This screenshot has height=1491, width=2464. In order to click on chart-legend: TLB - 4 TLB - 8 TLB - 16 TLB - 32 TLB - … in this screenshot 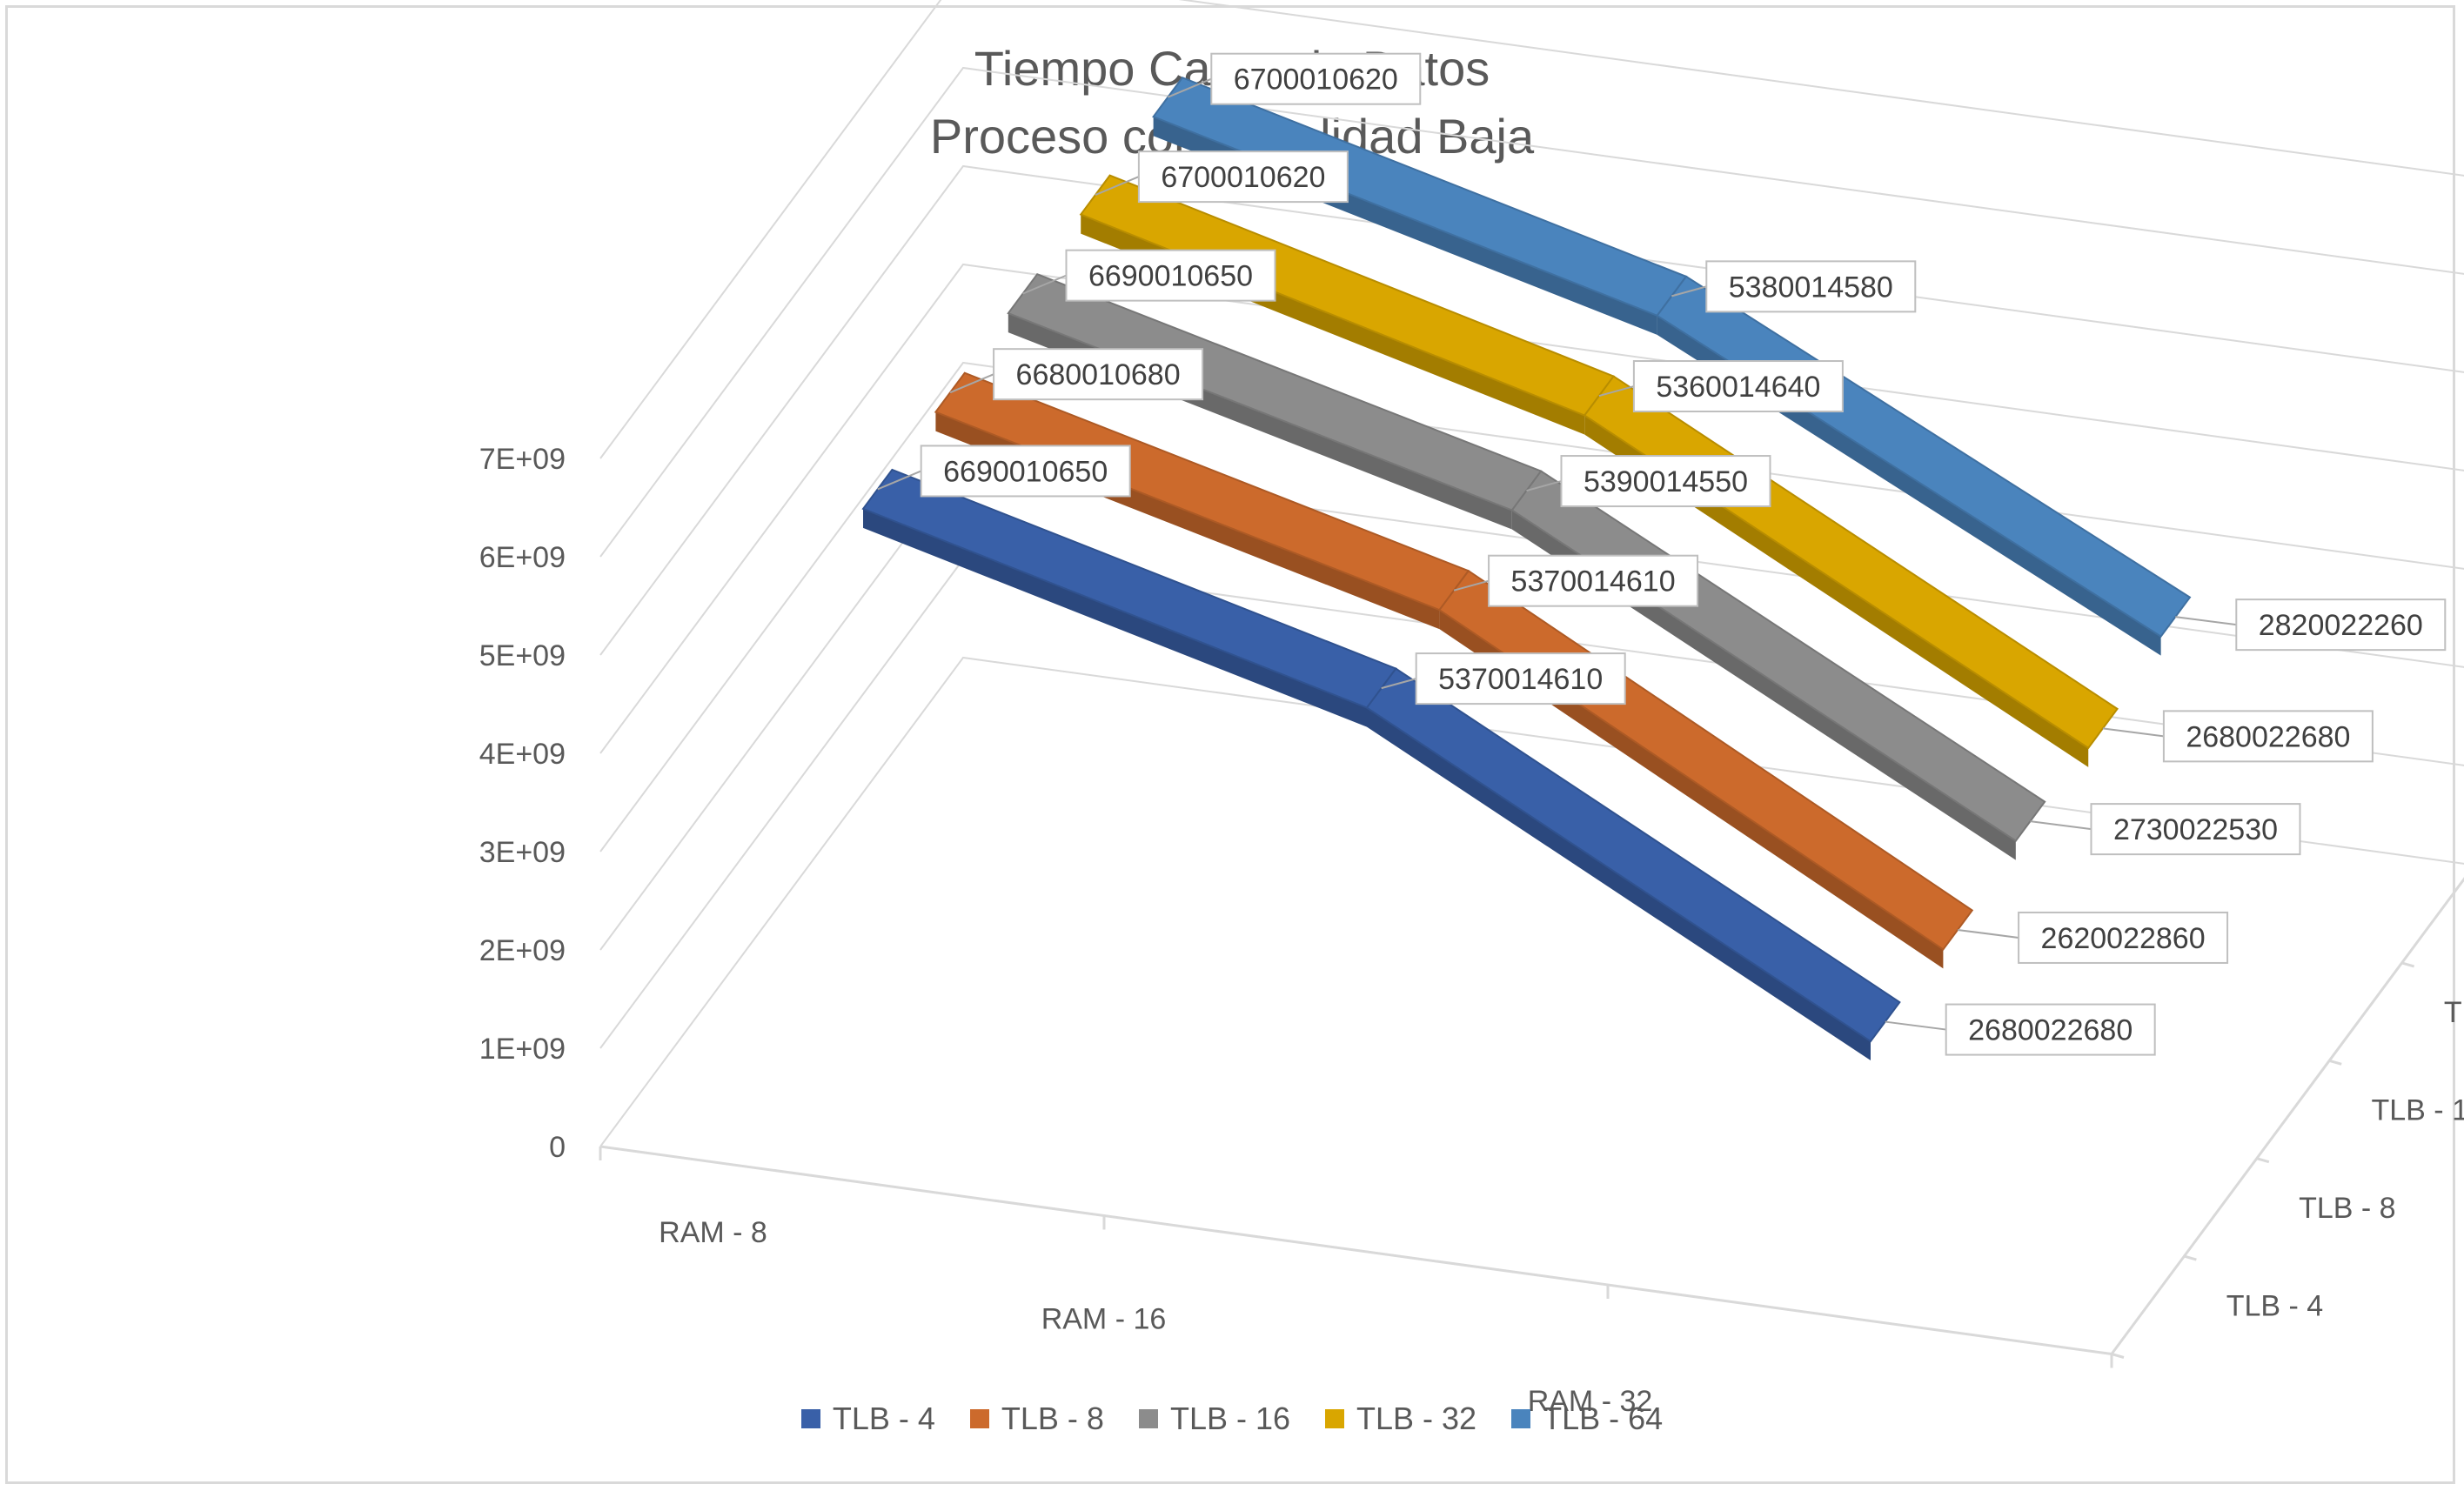, I will do `click(1232, 1419)`.